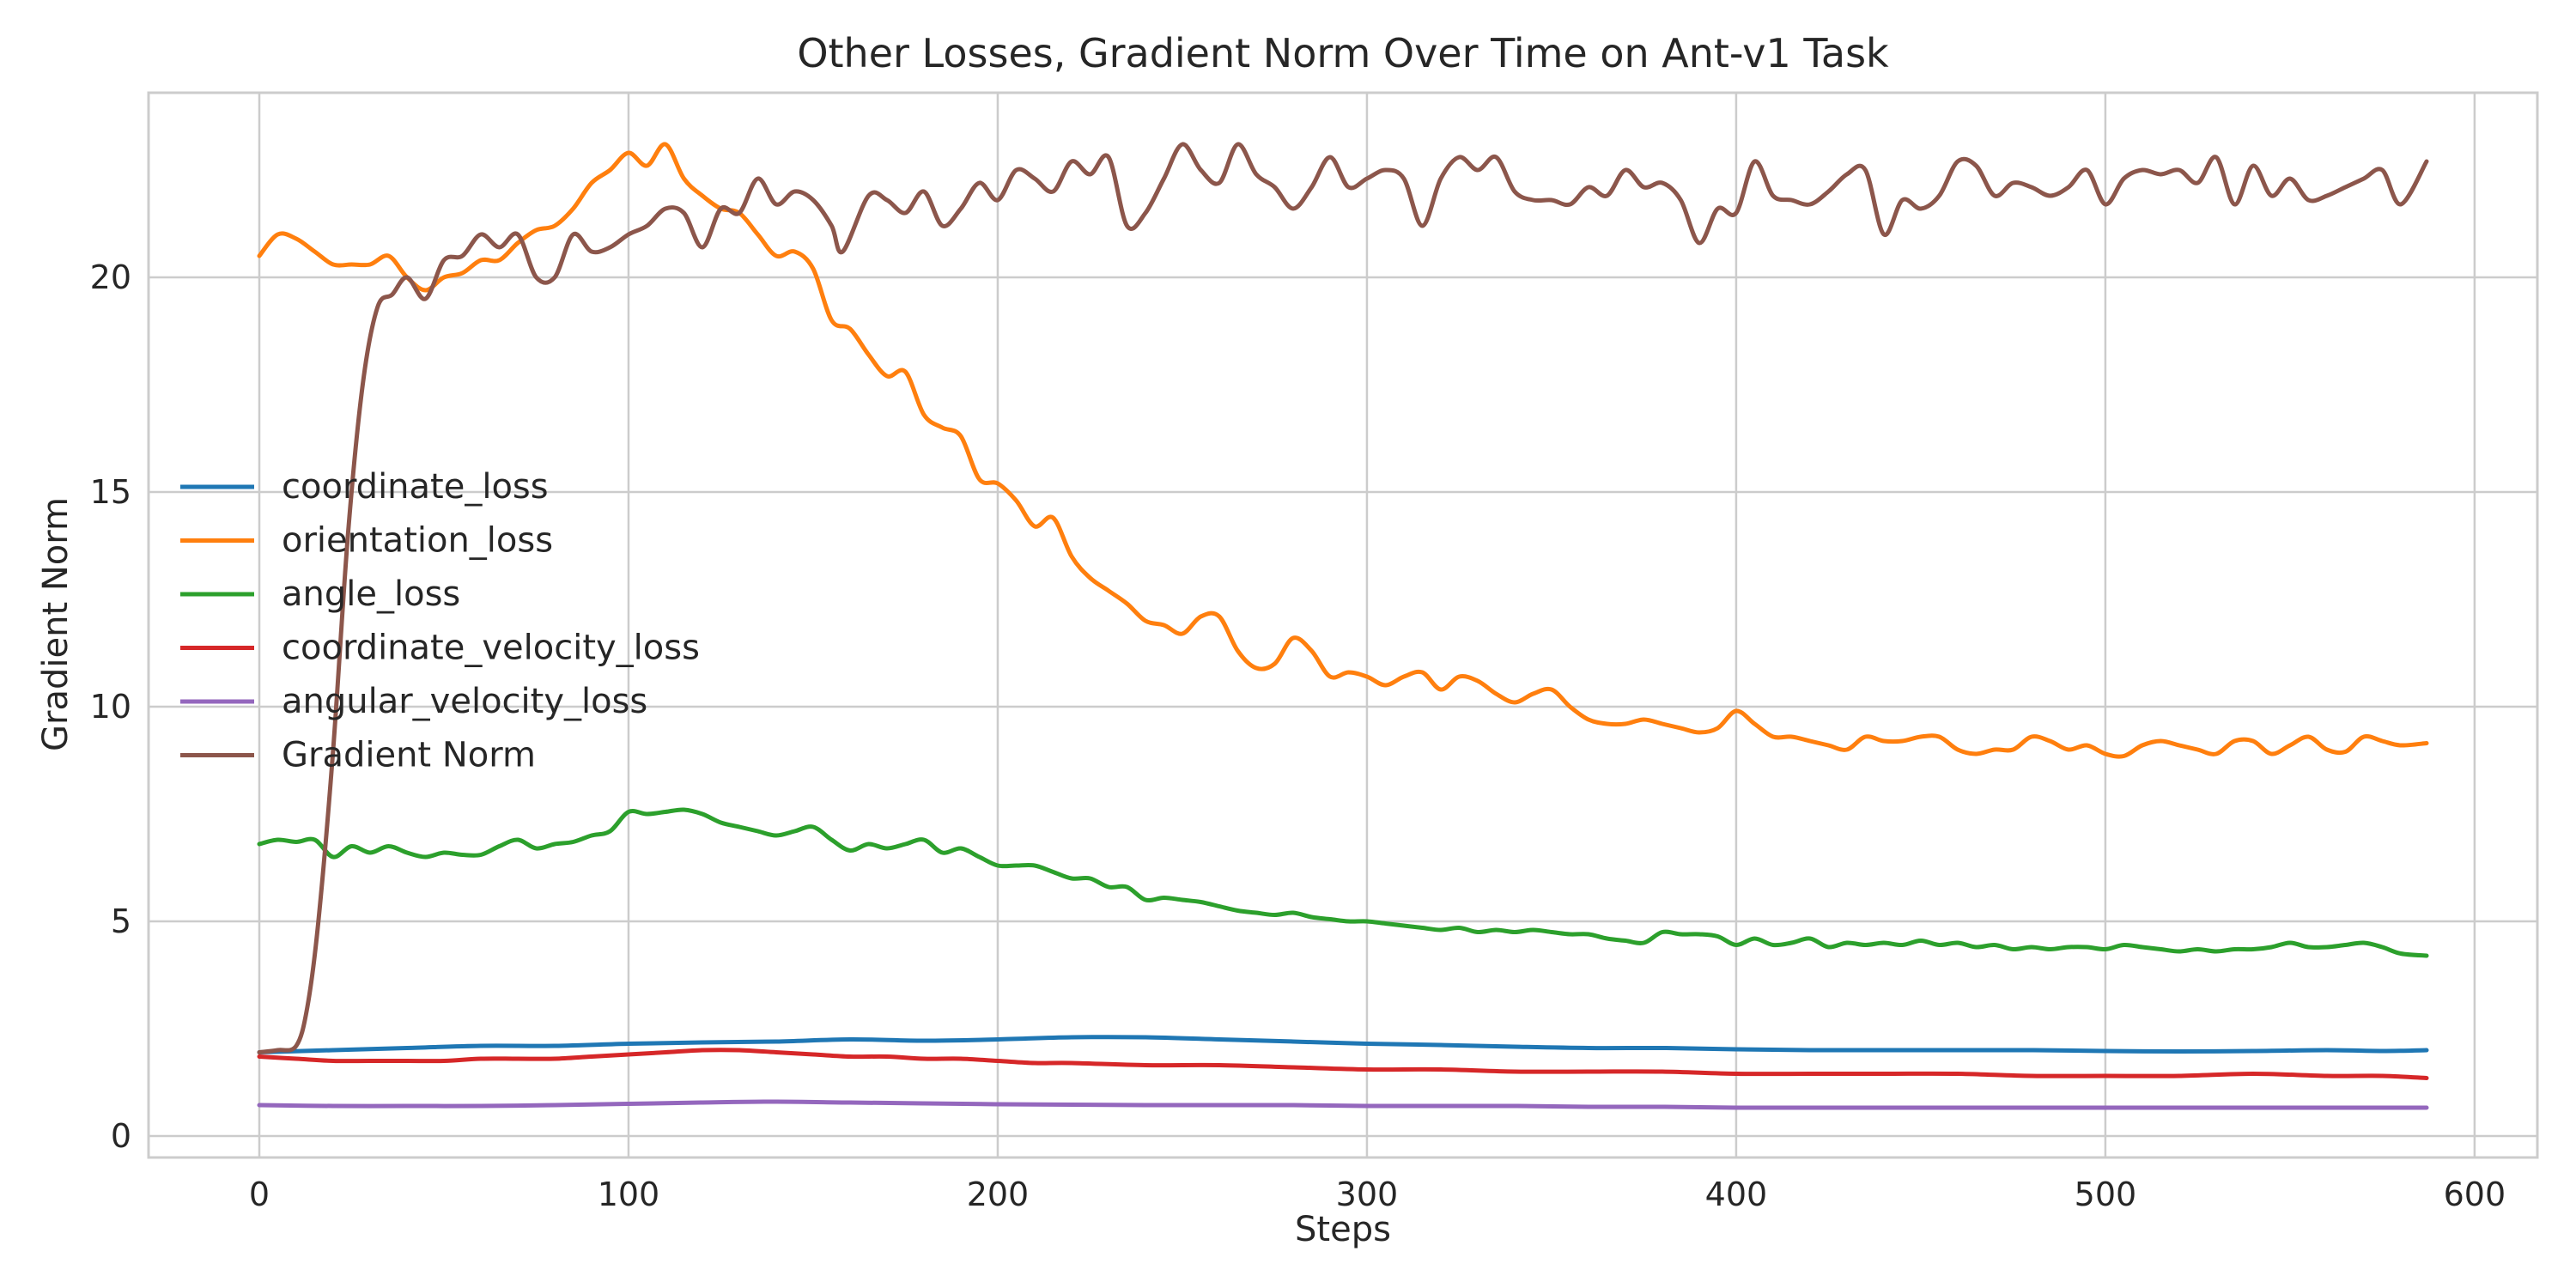 This screenshot has width=2576, height=1288. Describe the element at coordinates (1367, 1195) in the screenshot. I see `x-tick-label: 300` at that location.